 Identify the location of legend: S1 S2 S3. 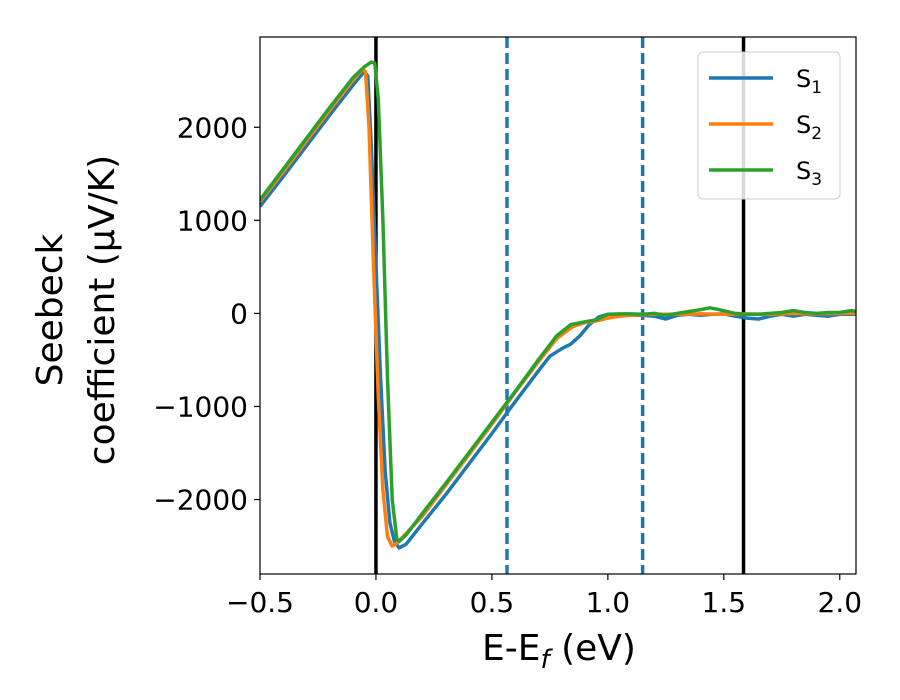
(769, 125).